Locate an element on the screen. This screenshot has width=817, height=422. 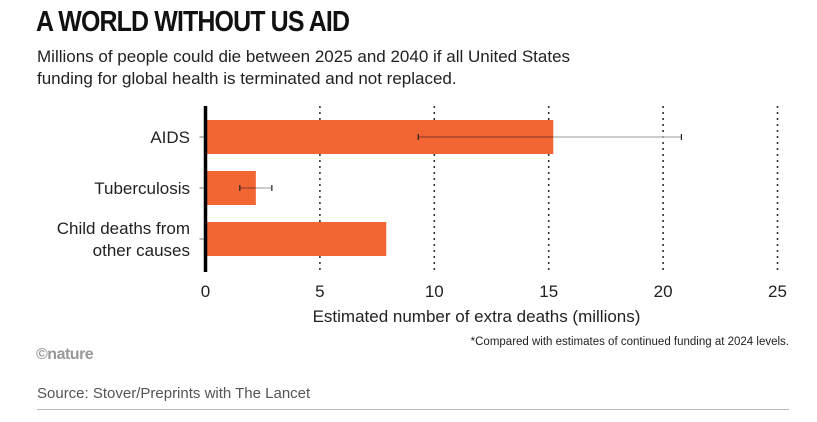
category-label: AIDS is located at coordinates (170, 137).